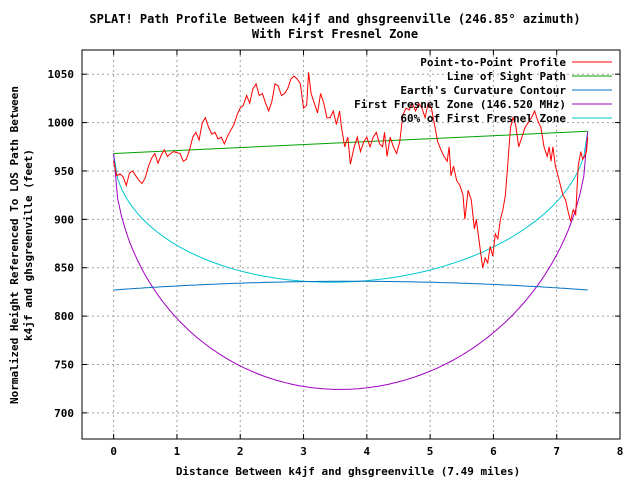 The image size is (640, 480). Describe the element at coordinates (240, 451) in the screenshot. I see `x-tick-label: 2` at that location.